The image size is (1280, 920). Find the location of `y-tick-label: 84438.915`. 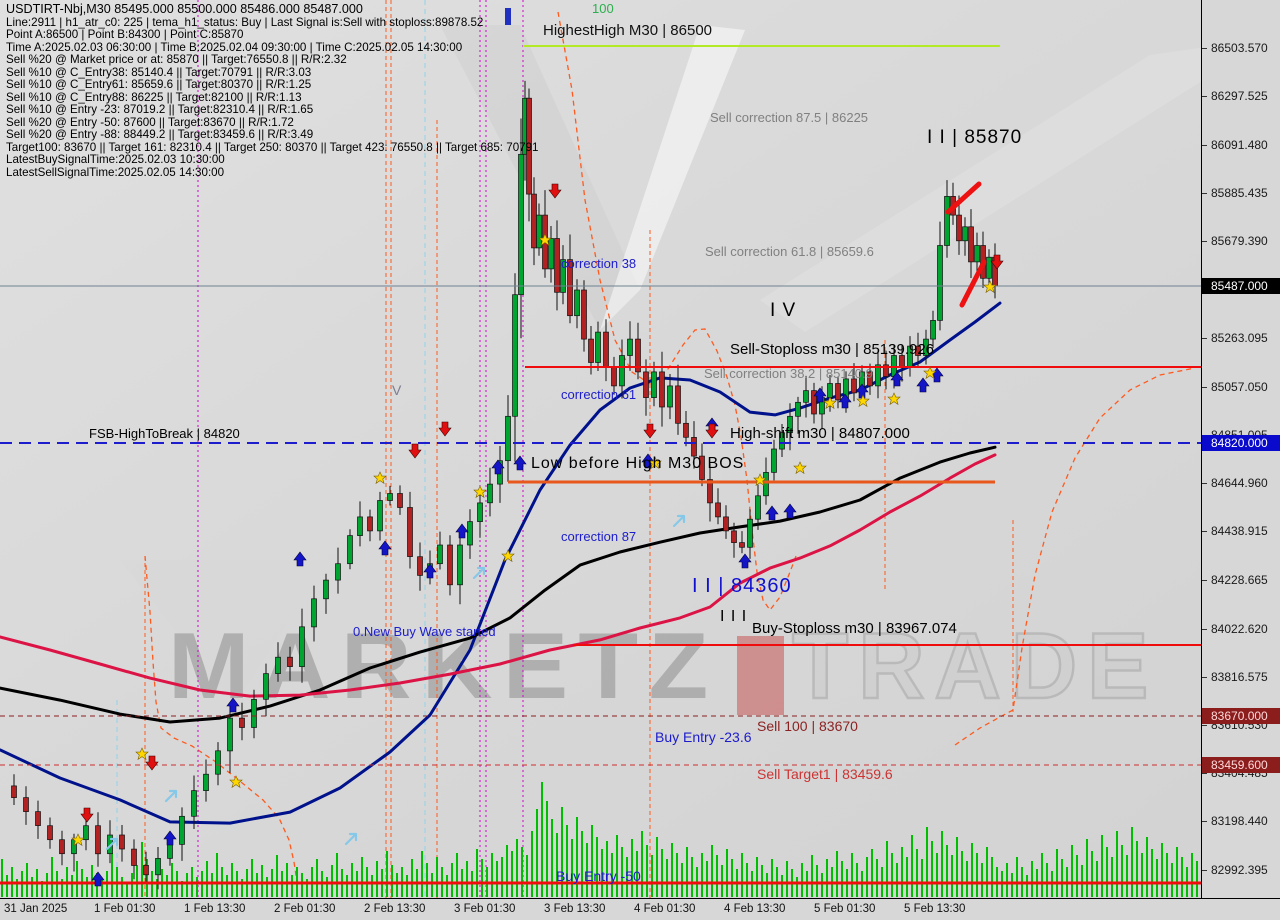

y-tick-label: 84438.915 is located at coordinates (1239, 531).